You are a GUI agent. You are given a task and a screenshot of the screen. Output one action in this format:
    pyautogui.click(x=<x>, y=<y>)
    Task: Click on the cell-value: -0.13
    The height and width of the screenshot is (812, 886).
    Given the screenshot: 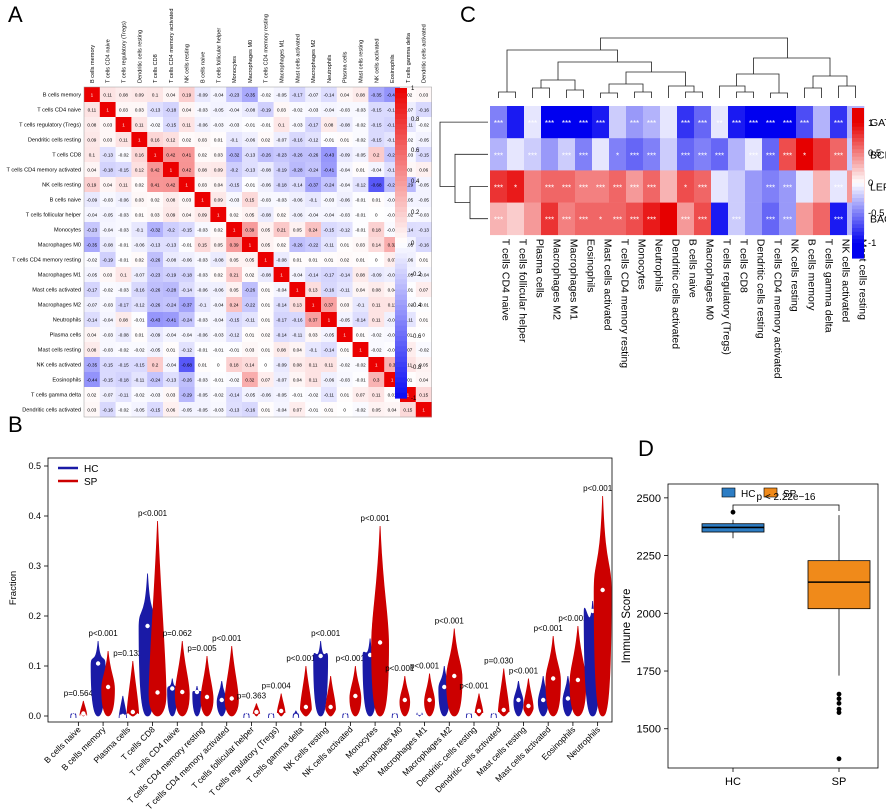 What is the action you would take?
    pyautogui.click(x=392, y=170)
    